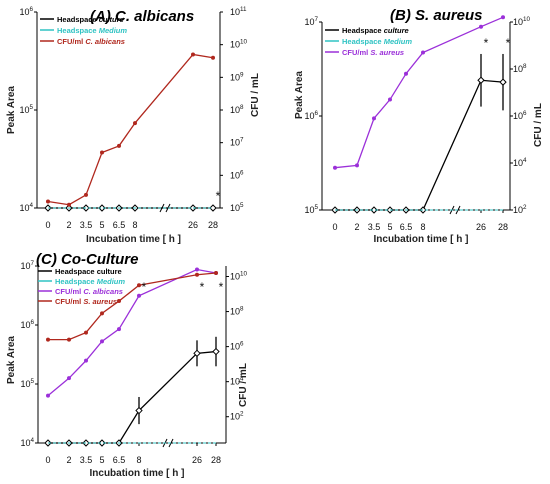  What do you see at coordinates (373, 52) in the screenshot?
I see `legend-entry: CFU/ml S. aureus` at bounding box center [373, 52].